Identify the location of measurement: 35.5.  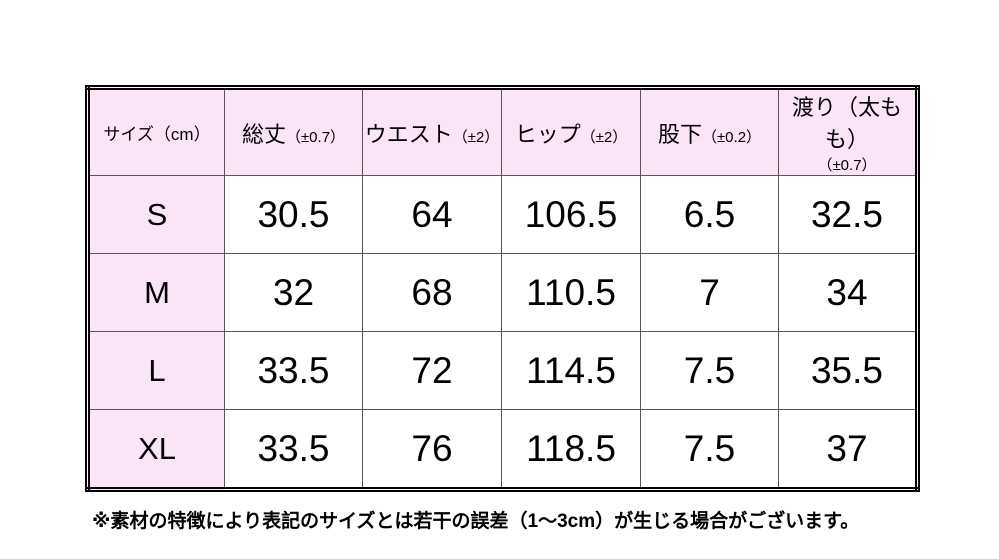
(848, 370).